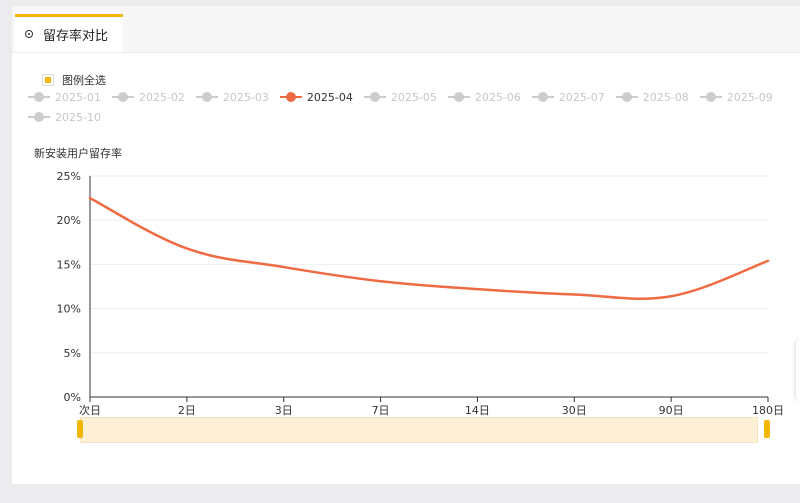 Image resolution: width=800 pixels, height=503 pixels. I want to click on legend-label: 2025-05, so click(413, 97).